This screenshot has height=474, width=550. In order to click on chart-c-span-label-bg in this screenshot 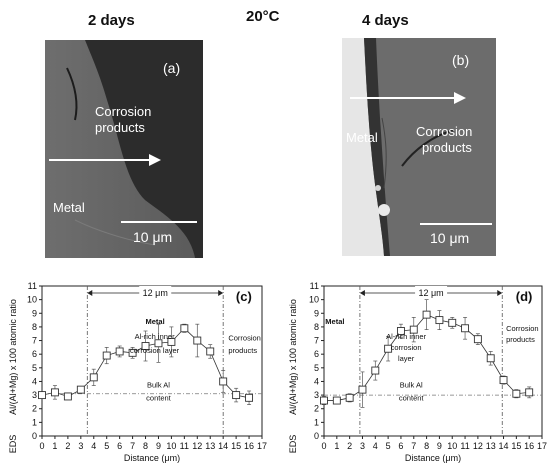, I will do `click(155, 291)`.